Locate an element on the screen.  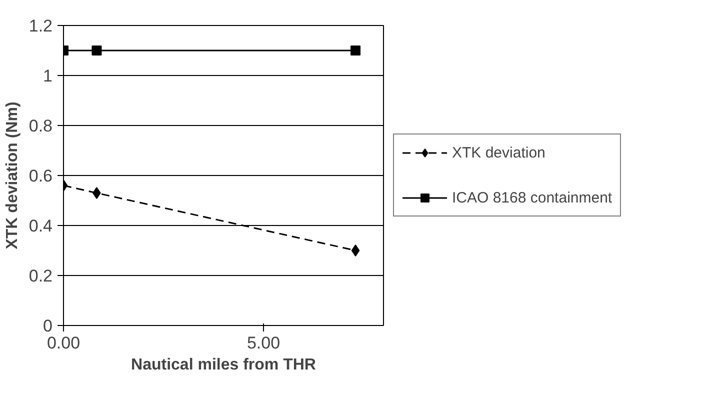
legend-label: XTK deviation is located at coordinates (499, 152).